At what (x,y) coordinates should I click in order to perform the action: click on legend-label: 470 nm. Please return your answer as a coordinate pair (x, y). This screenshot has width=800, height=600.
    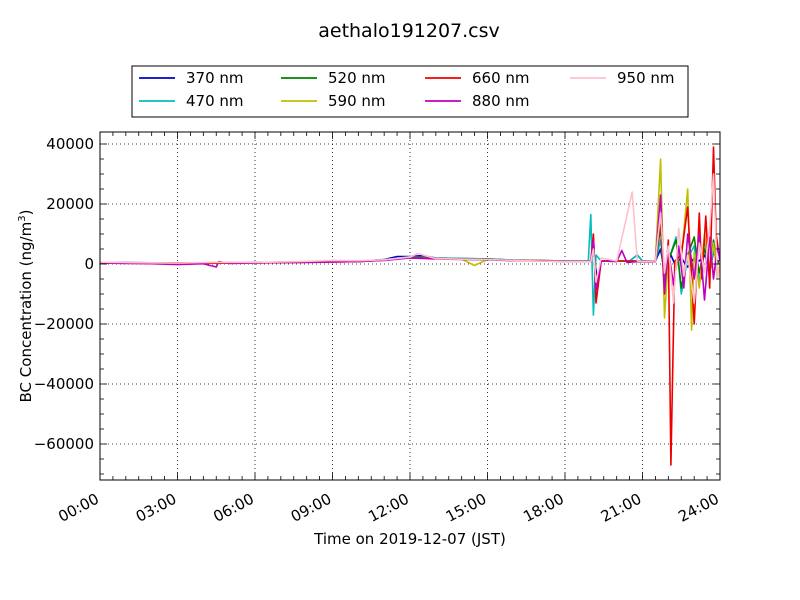
    Looking at the image, I should click on (215, 101).